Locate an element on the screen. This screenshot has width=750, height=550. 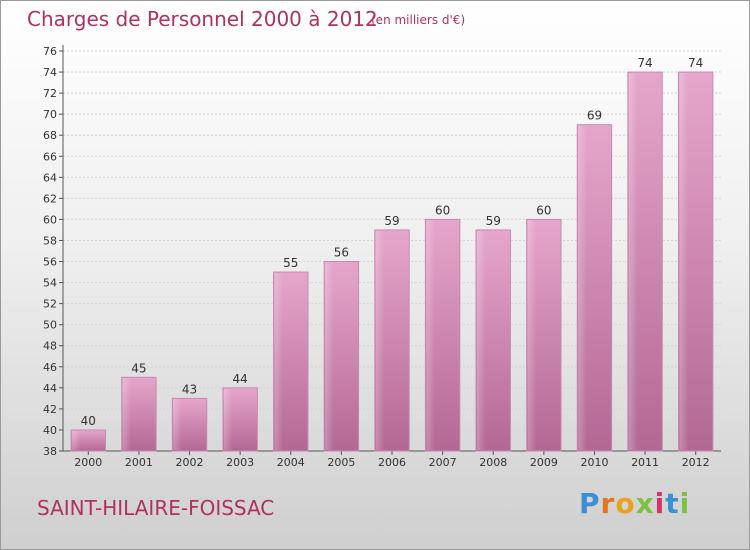
y-tick-label: 68 is located at coordinates (50, 135).